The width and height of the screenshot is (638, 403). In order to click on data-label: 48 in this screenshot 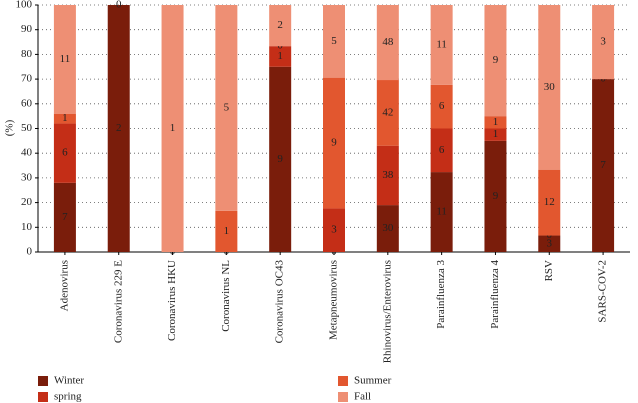, I will do `click(388, 42)`.